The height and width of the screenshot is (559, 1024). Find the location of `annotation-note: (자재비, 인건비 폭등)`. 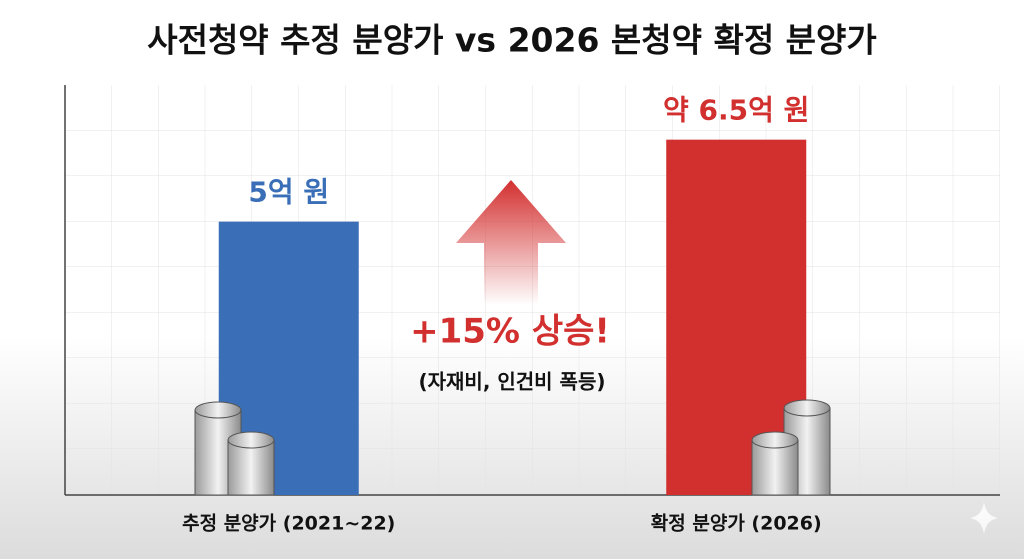

annotation-note: (자재비, 인건비 폭등) is located at coordinates (511, 382).